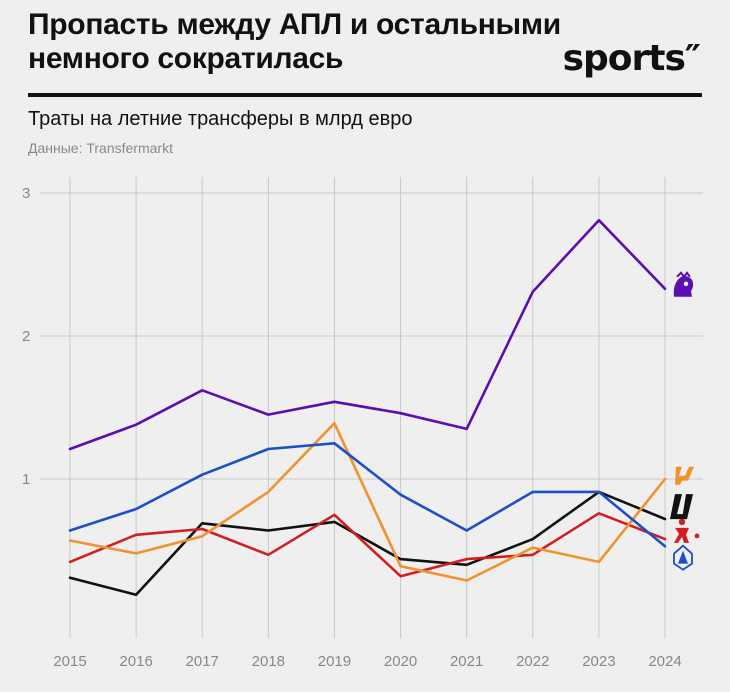 The width and height of the screenshot is (730, 692). What do you see at coordinates (135, 661) in the screenshot?
I see `x-tick-label: 2016` at bounding box center [135, 661].